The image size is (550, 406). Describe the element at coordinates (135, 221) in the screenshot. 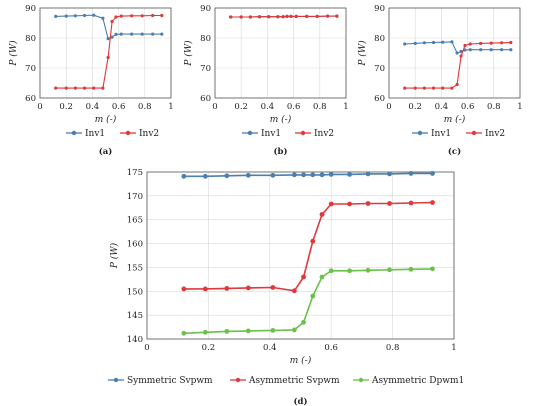

I see `y-tick-label: 165` at that location.